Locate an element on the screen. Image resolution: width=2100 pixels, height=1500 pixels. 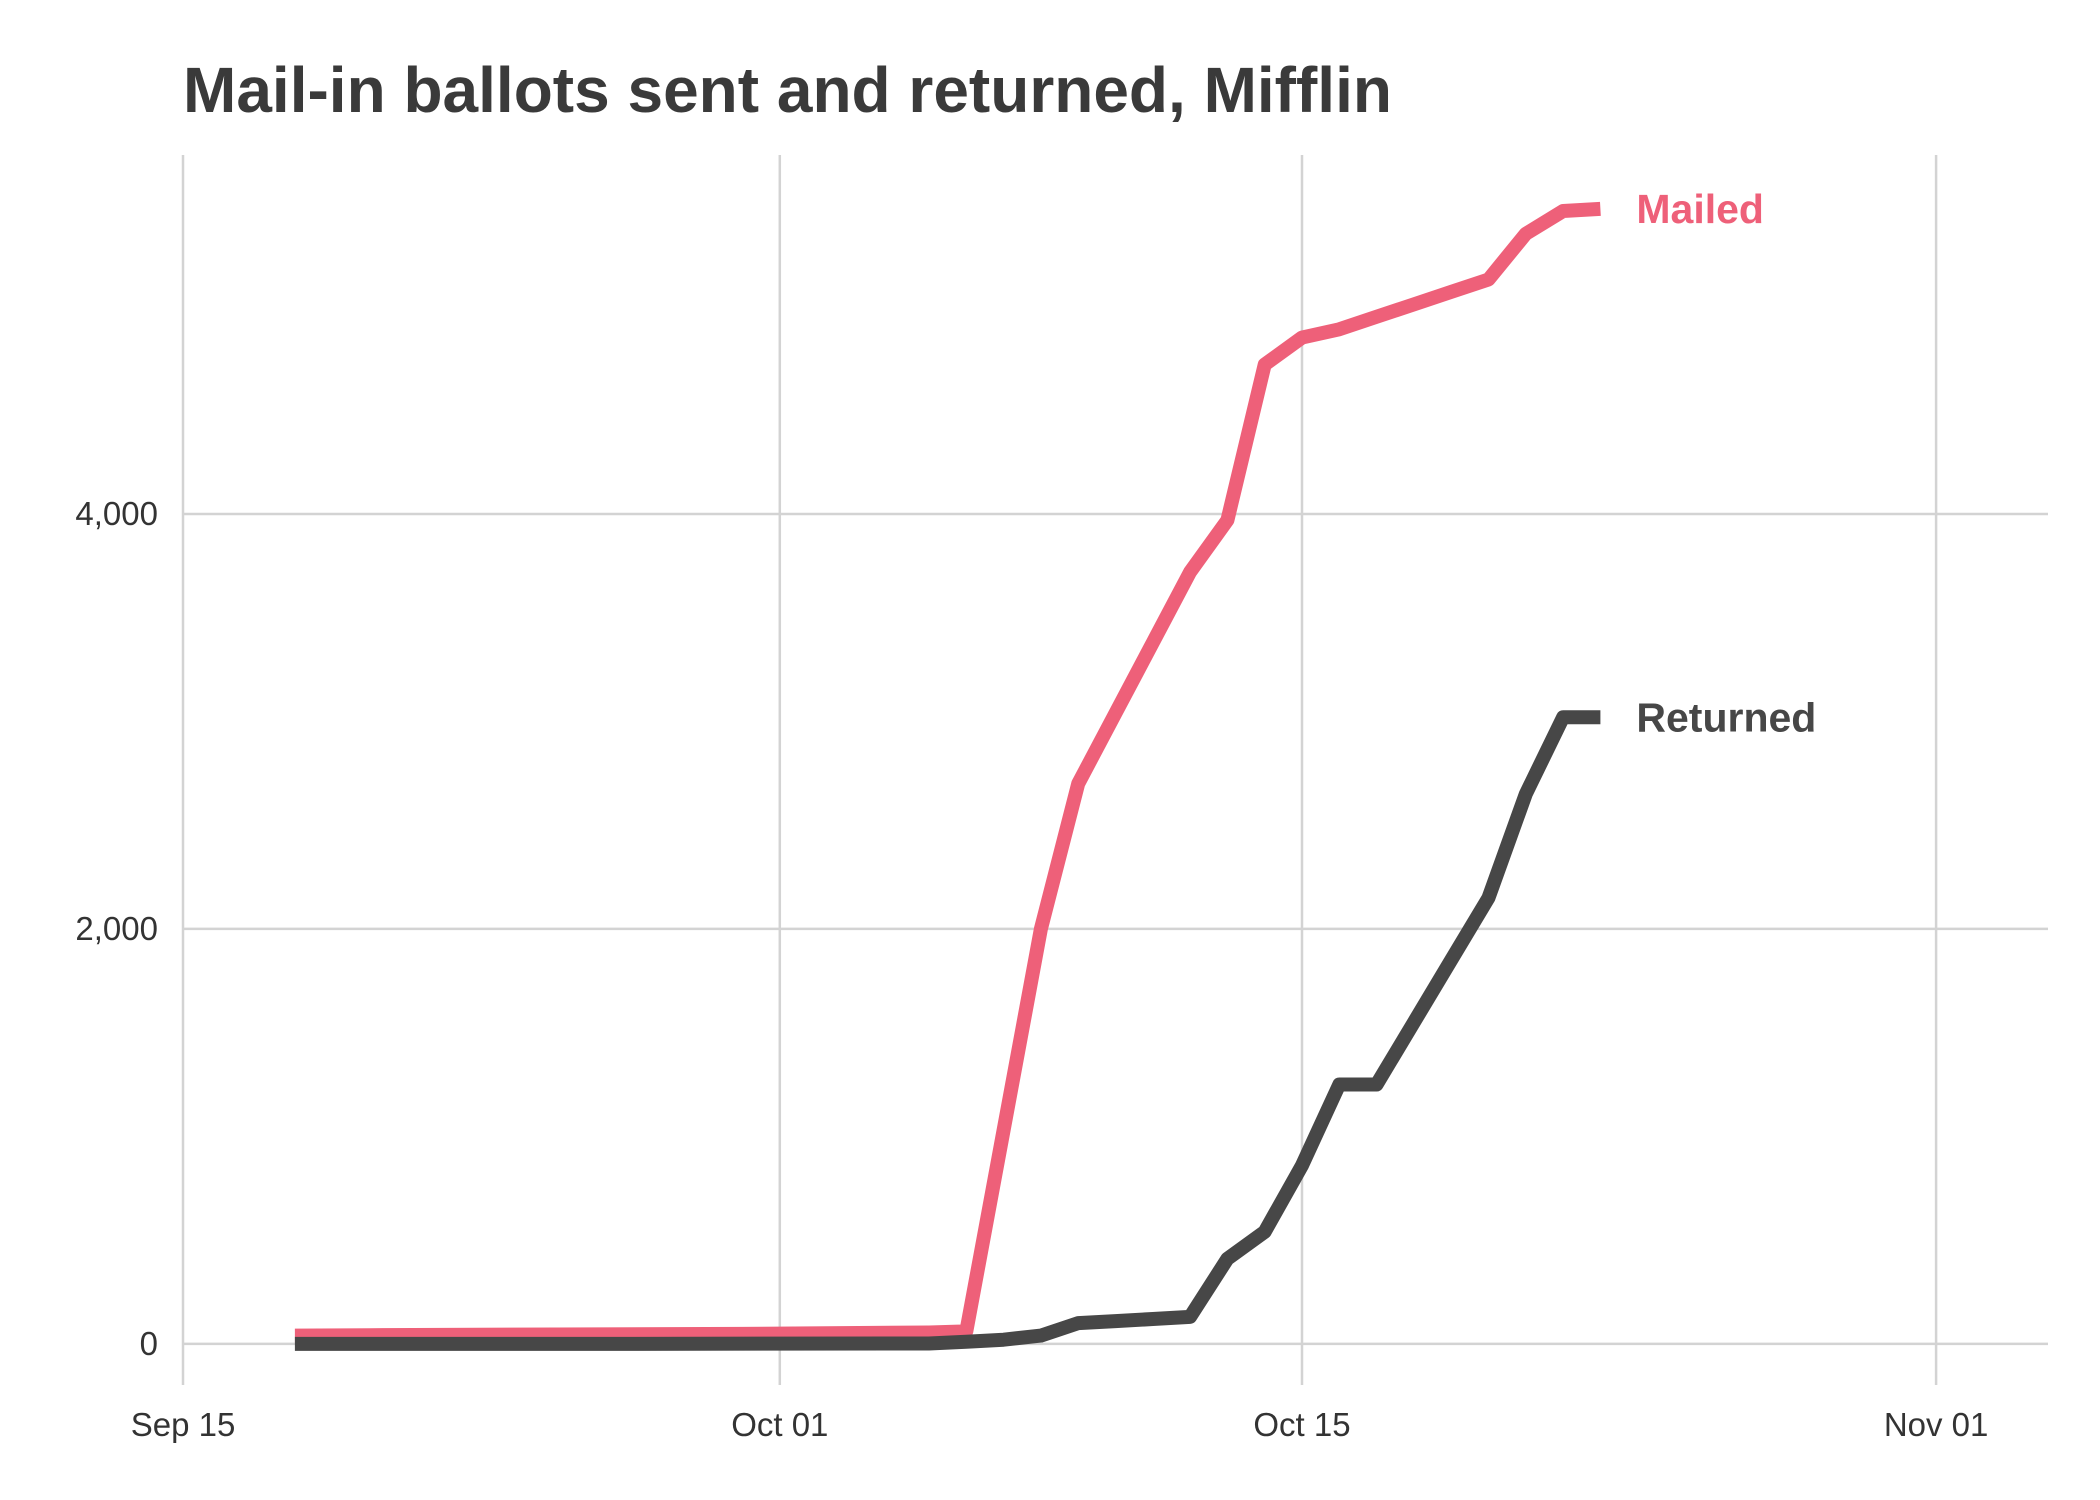
x-tick-label-3: Nov 01 is located at coordinates (1936, 1424).